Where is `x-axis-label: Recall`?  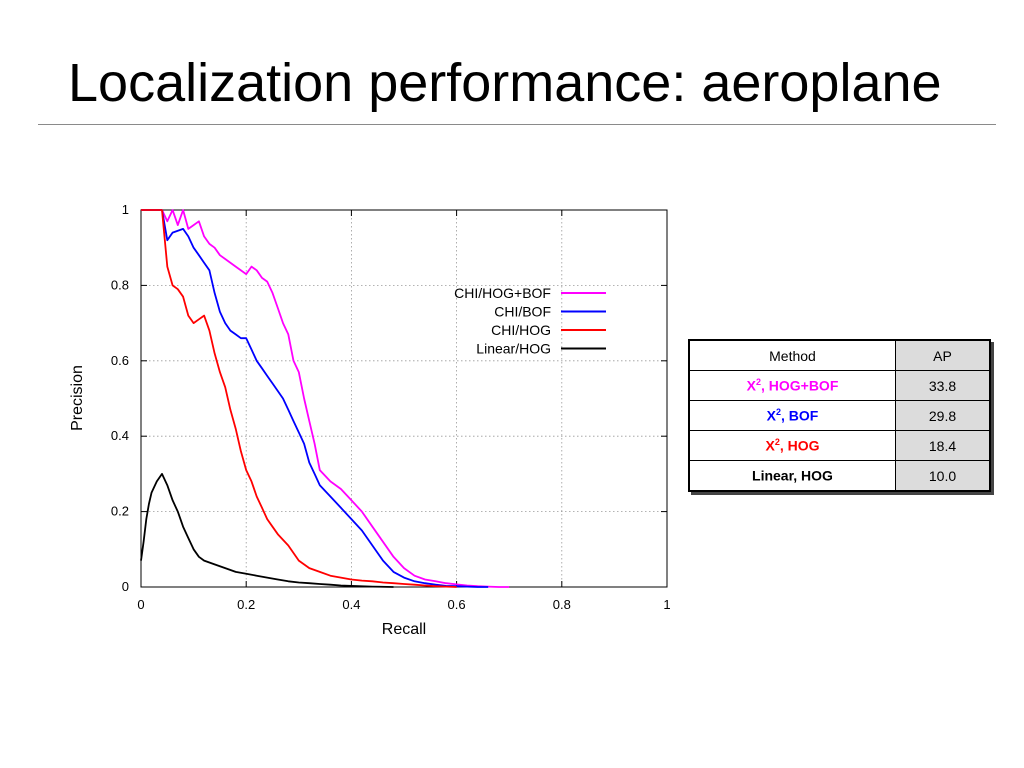
x-axis-label: Recall is located at coordinates (404, 629).